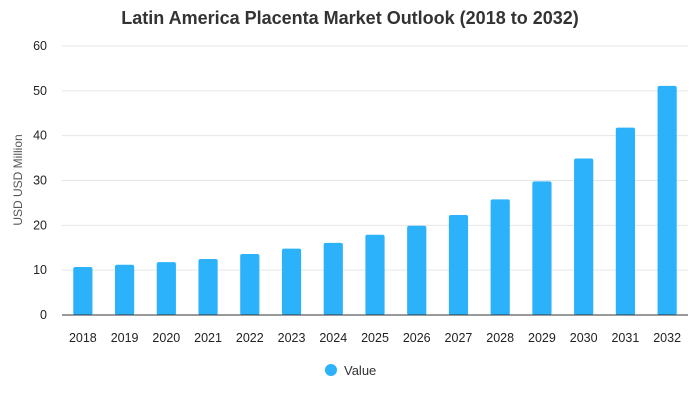 The height and width of the screenshot is (400, 700). Describe the element at coordinates (459, 338) in the screenshot. I see `x-tick-label: 2027` at that location.